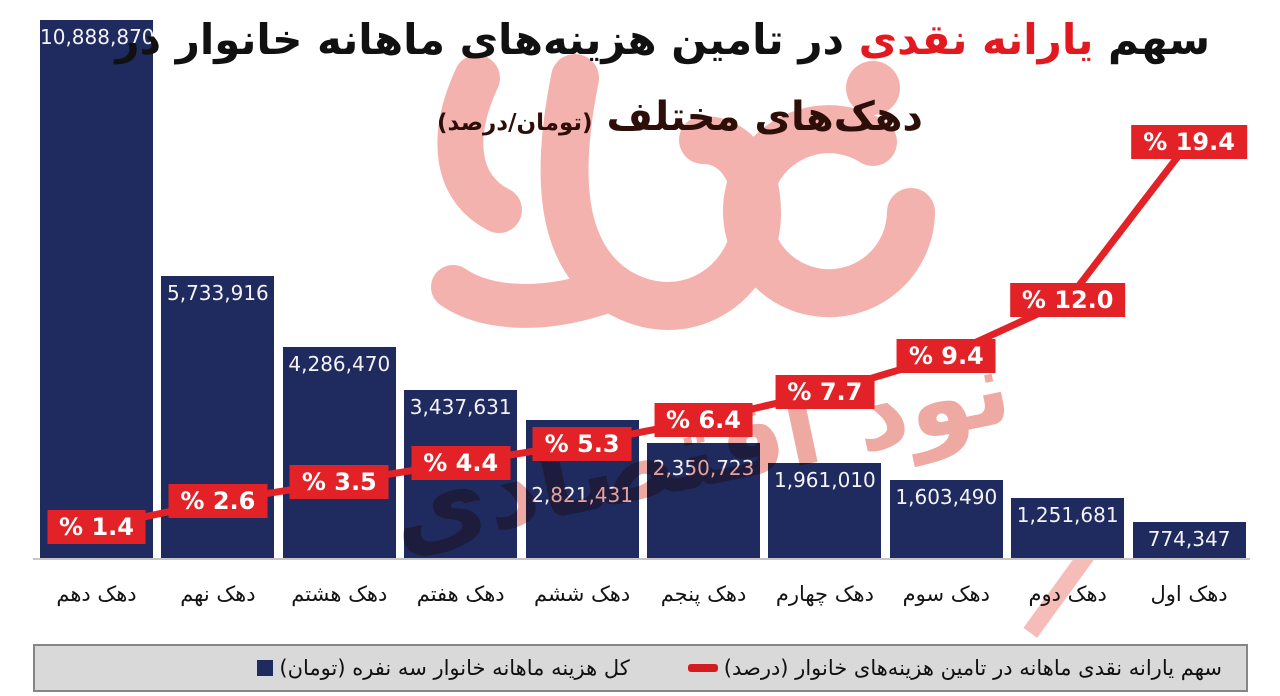 The width and height of the screenshot is (1280, 696). Describe the element at coordinates (702, 668) in the screenshot. I see `red-line-marker-icon` at that location.